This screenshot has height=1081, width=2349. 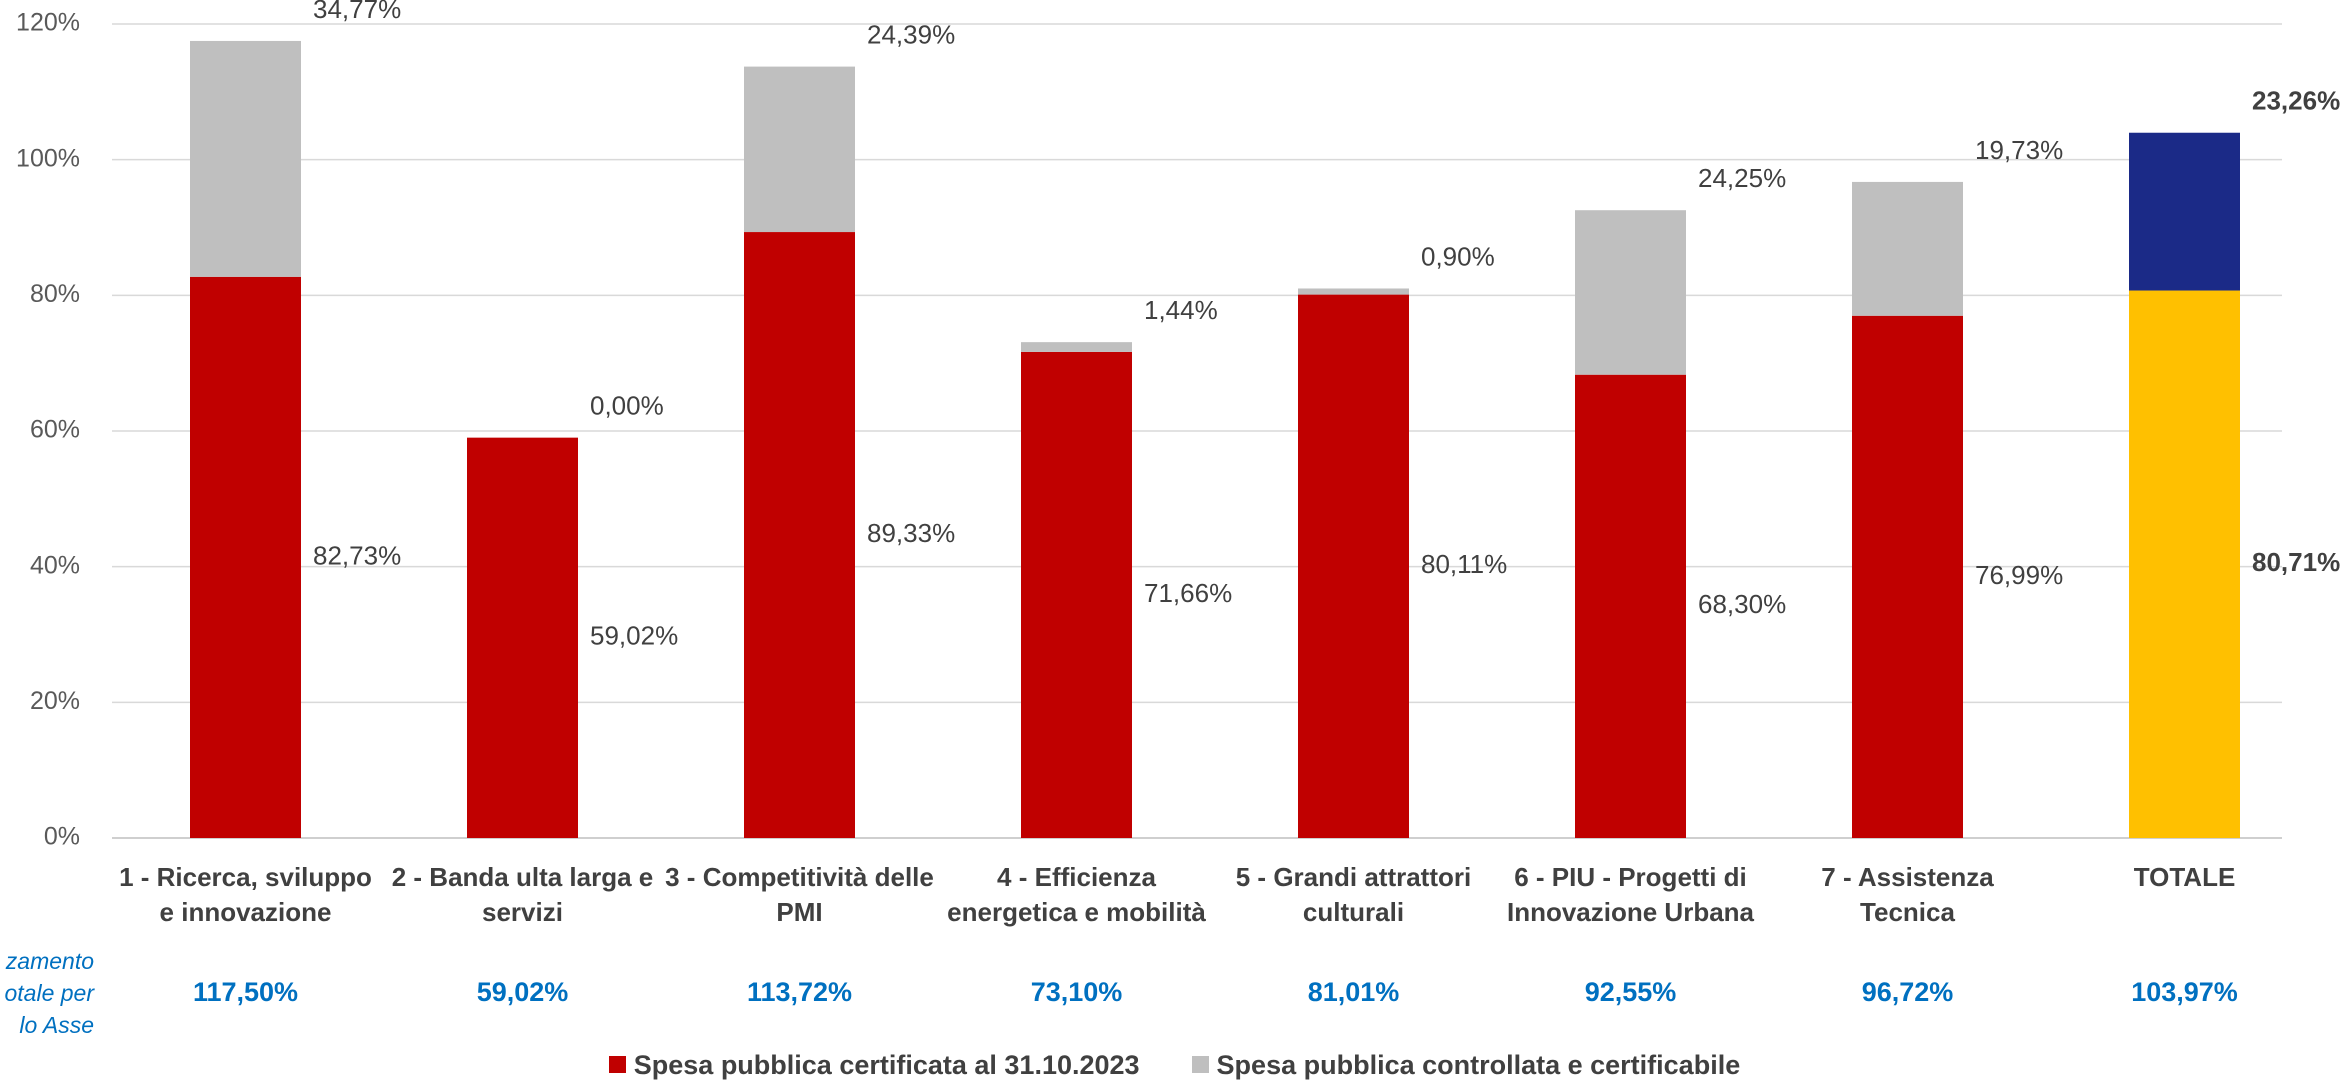 I want to click on data-label: 89,33%, so click(x=911, y=533).